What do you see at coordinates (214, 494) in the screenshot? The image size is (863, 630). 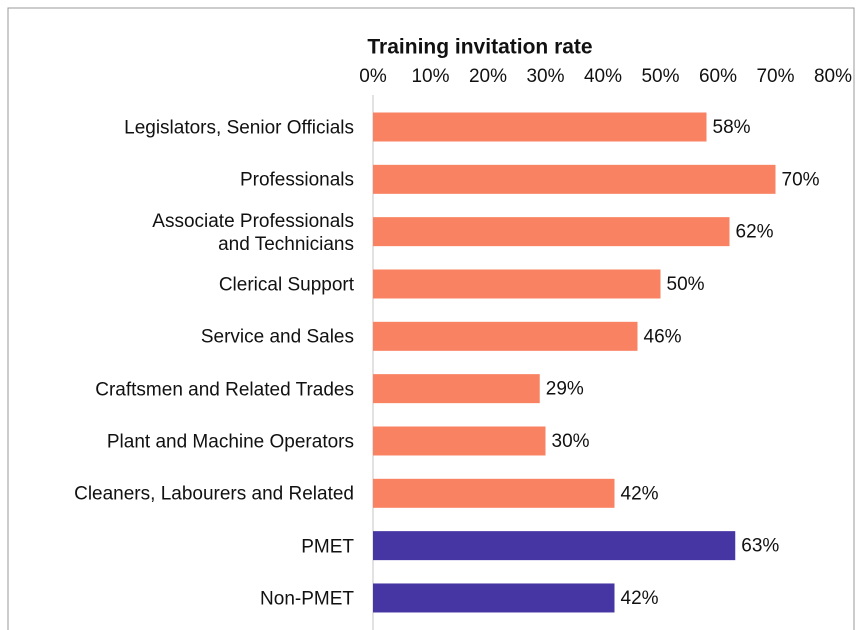 I see `y-tick-label: Cleaners, Labourers and Related` at bounding box center [214, 494].